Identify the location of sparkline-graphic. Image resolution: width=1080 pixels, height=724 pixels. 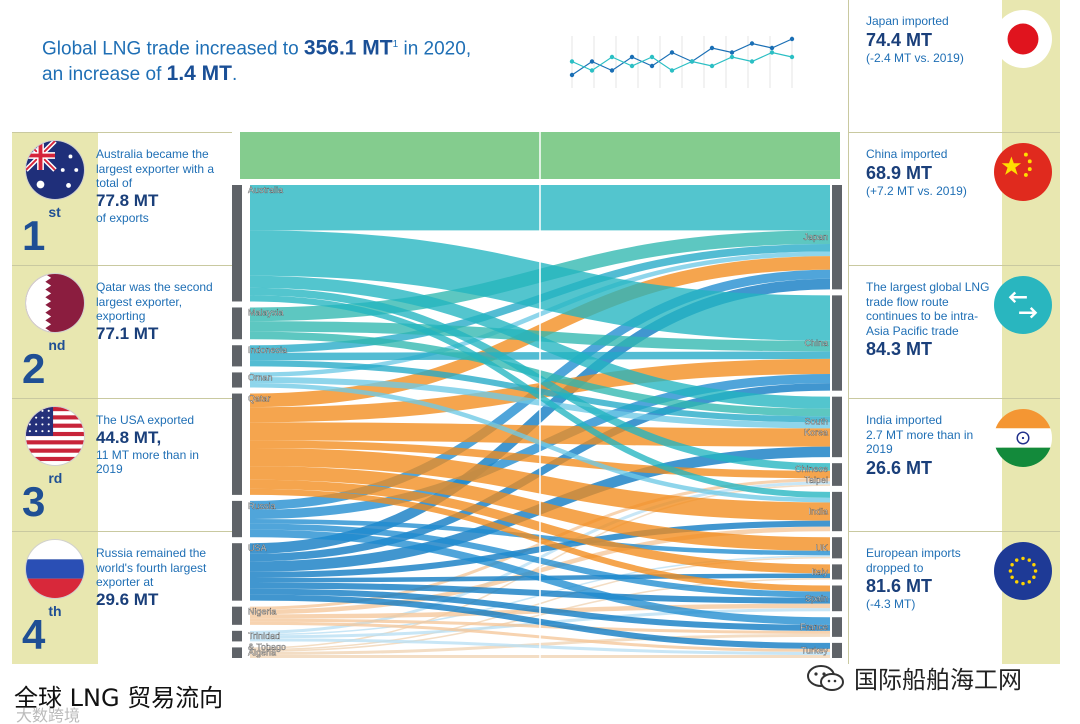
(682, 62).